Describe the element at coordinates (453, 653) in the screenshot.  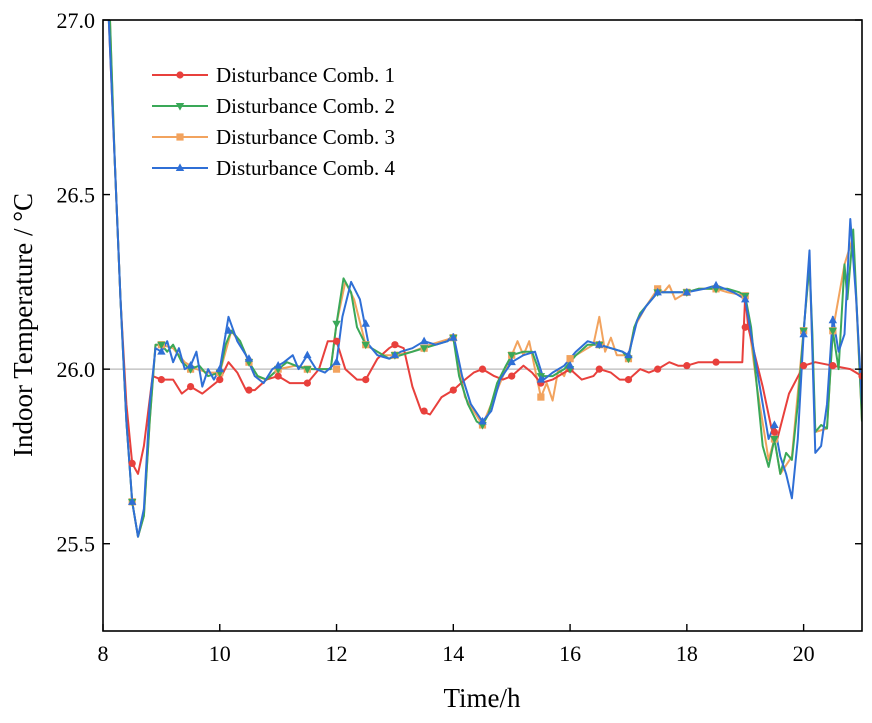
I see `x-tick-label: 14` at that location.